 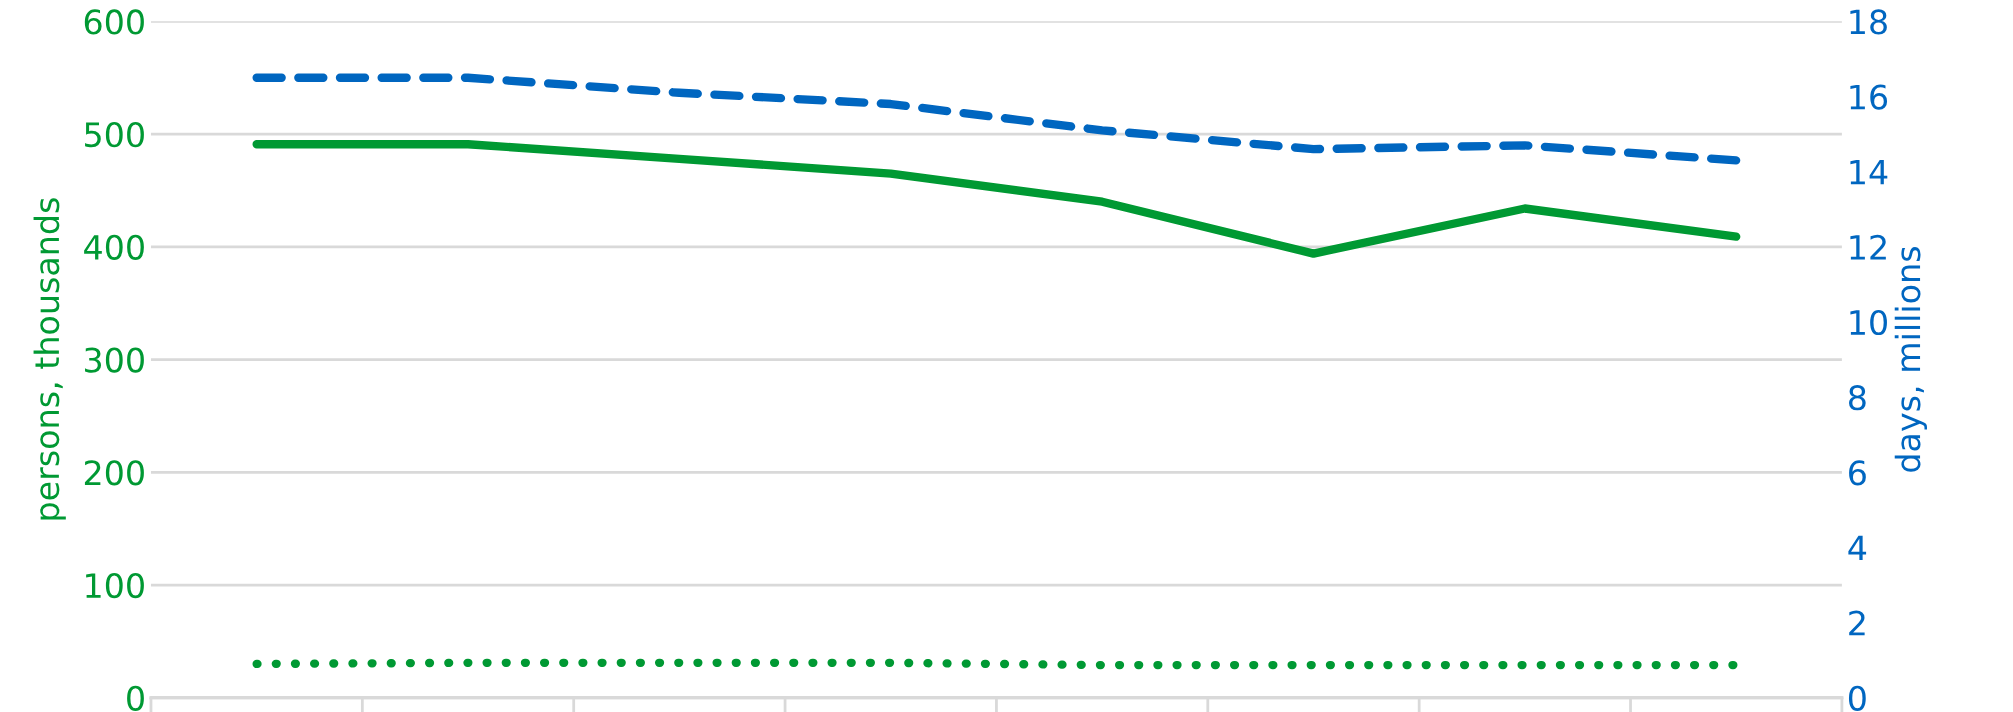 I want to click on y-tick-label: 400, so click(x=114, y=247).